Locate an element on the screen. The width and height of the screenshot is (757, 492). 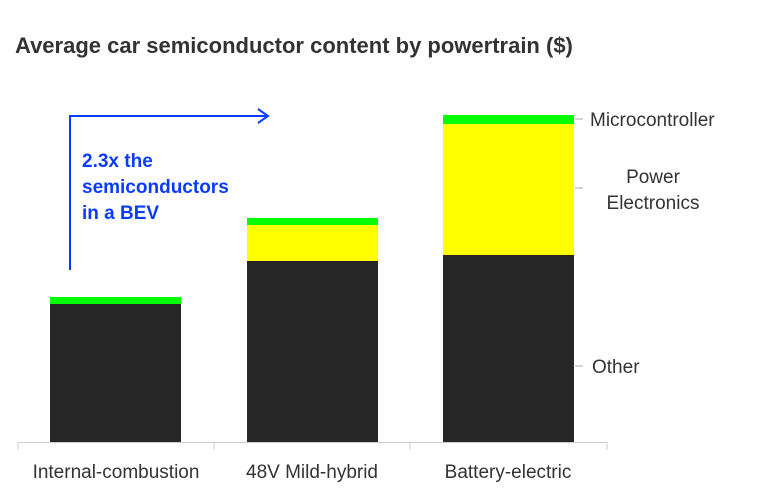
annotation-line: in a BEV is located at coordinates (120, 213).